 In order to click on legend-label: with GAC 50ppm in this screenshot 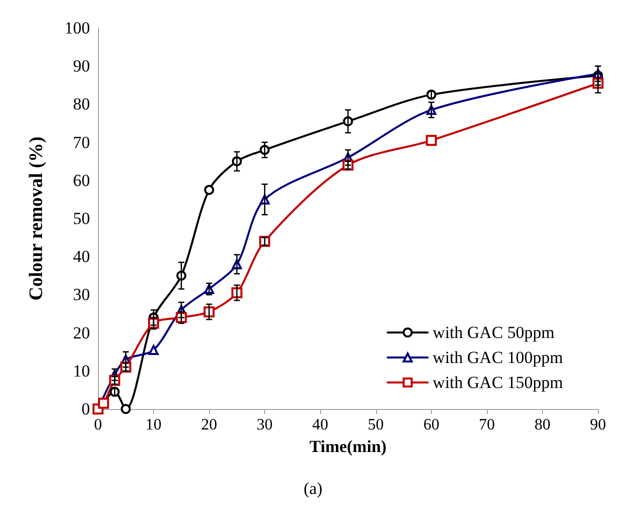, I will do `click(493, 332)`.